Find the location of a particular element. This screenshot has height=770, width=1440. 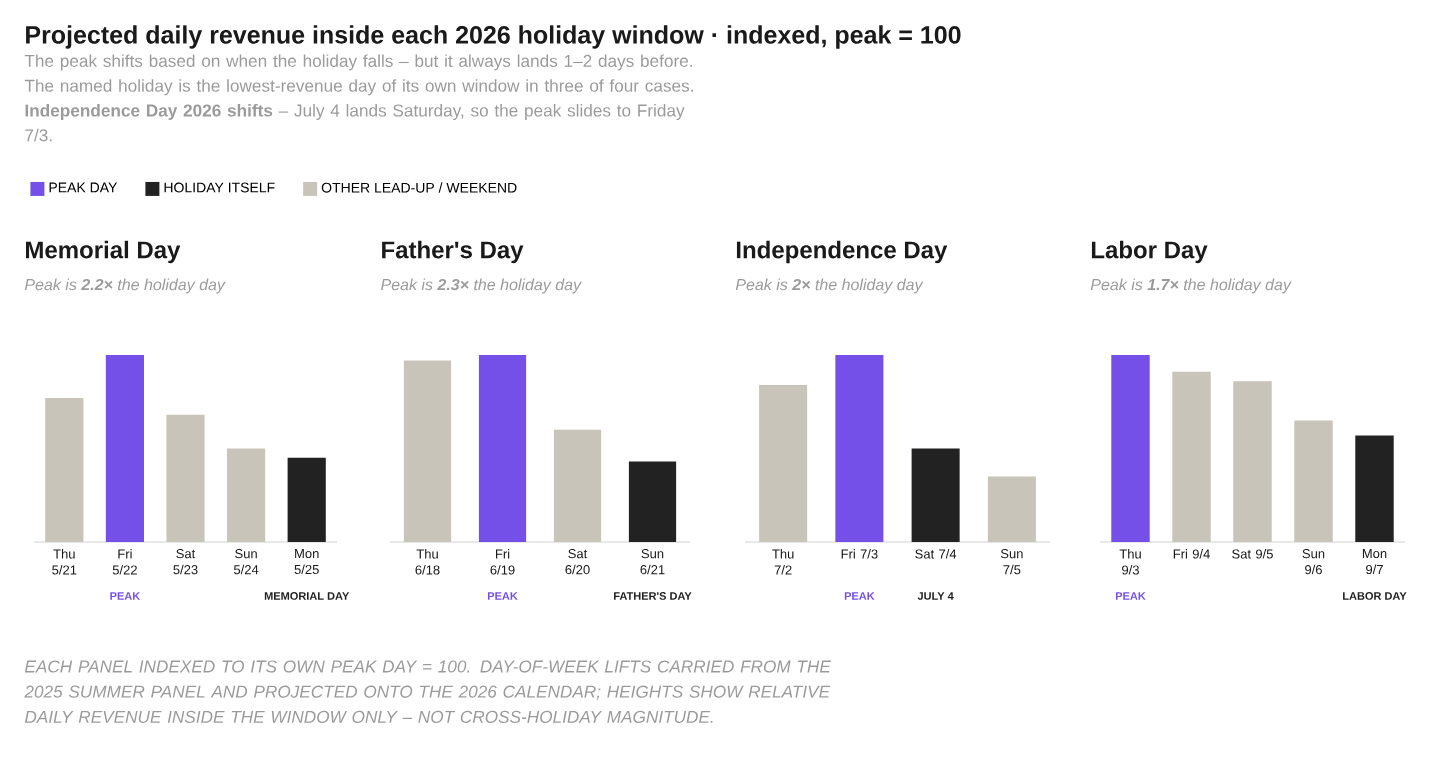

text: The peak shifts based on when the holiday falls – but it always lands 1–2 days before. The named holiday is the lowest-revenue day of its own window in three of four cases. Independence Day 2026 shifts – July 4 lands Saturday, so the peak slides to Friday 7/3. is located at coordinates (358, 98).